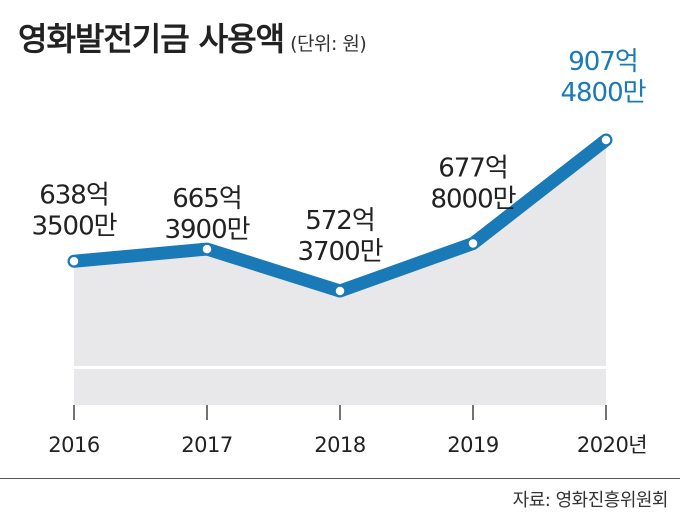 This screenshot has height=519, width=680. I want to click on source-note: 자료: 영화진흥위원회, so click(590, 500).